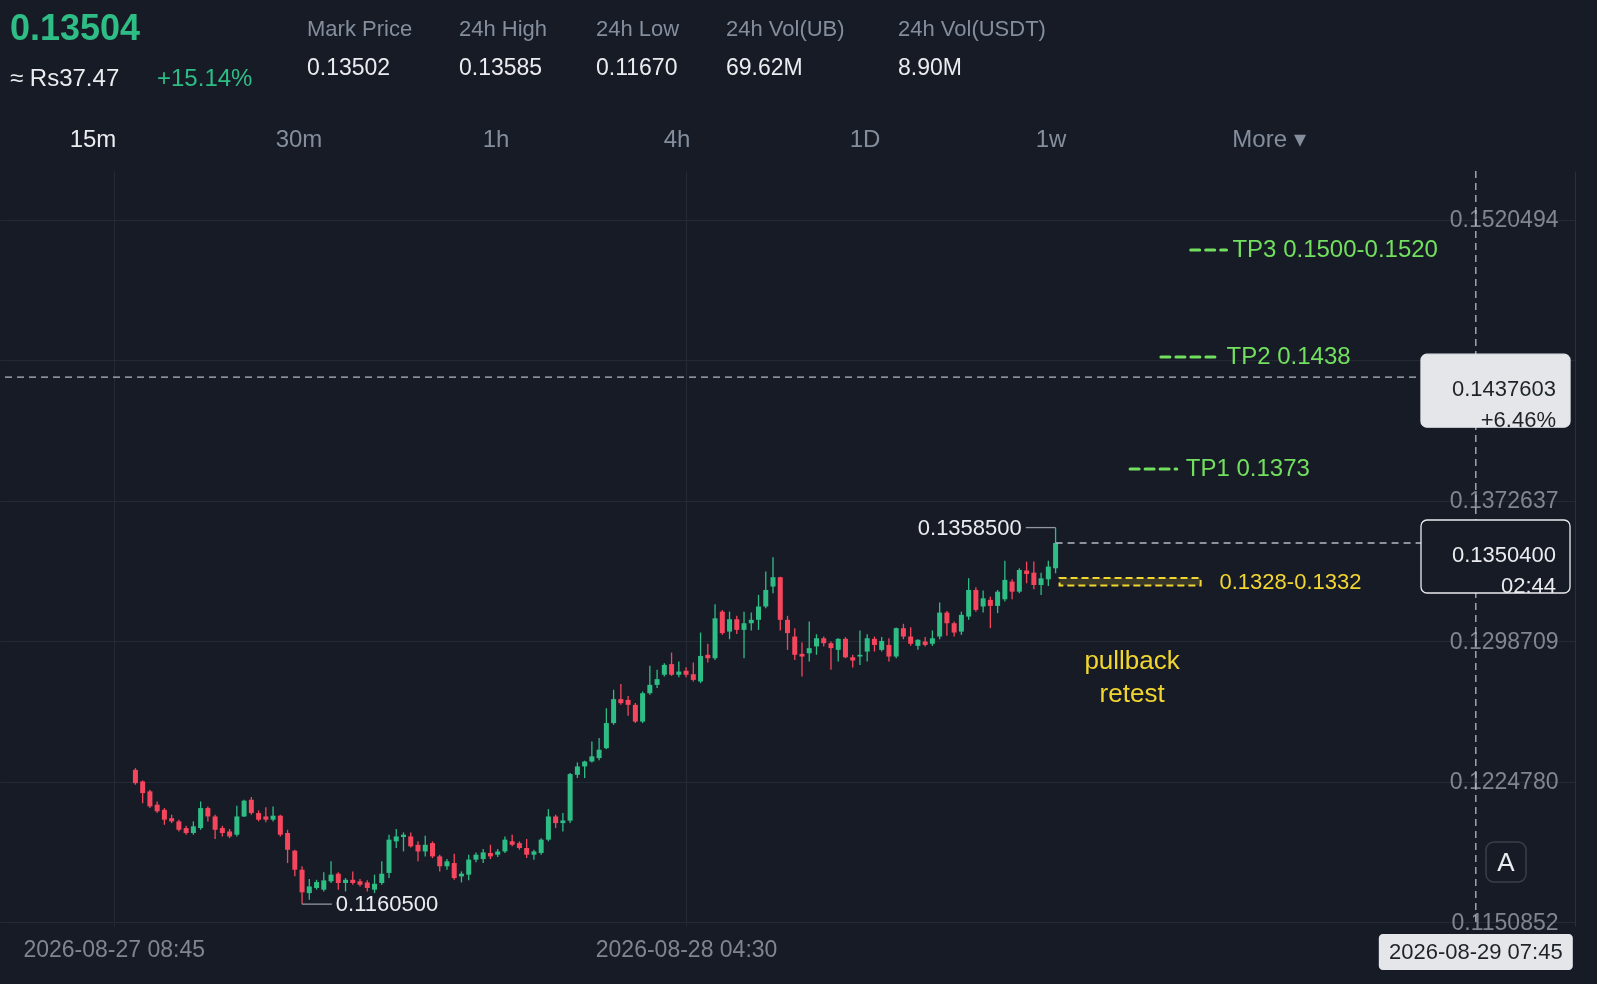 Image resolution: width=1599 pixels, height=984 pixels. I want to click on text: 24h Low, so click(638, 28).